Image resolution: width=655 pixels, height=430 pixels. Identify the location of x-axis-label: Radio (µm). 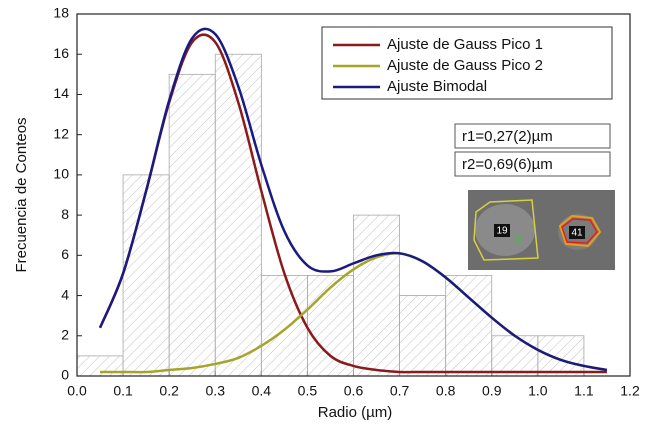
(355, 412).